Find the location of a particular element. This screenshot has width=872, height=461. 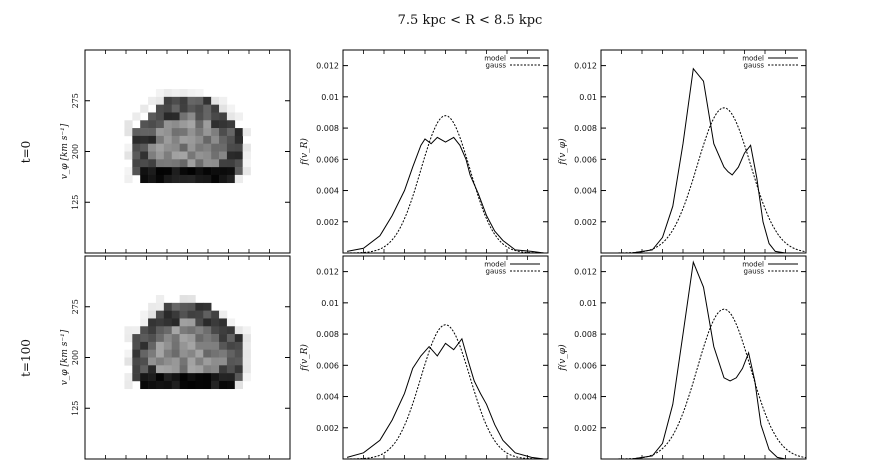

row1-col3-ytick-label: 0.012 is located at coordinates (585, 66).